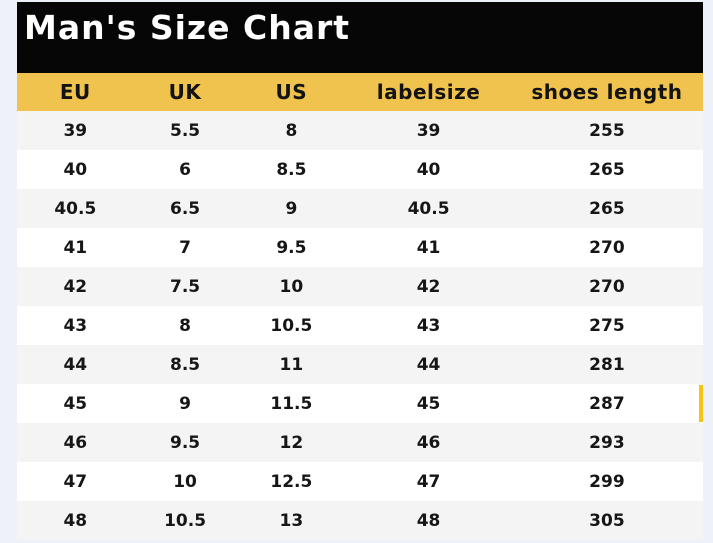  Describe the element at coordinates (360, 481) in the screenshot. I see `table-row: 47 10 12.5 47 299` at that location.